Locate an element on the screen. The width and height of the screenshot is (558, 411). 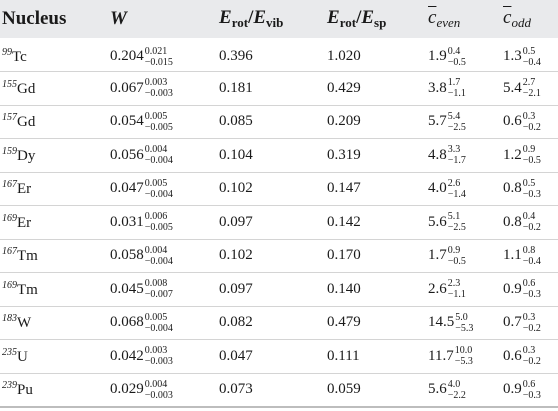
cell-c-odd-upper: 0.4 is located at coordinates (529, 217).